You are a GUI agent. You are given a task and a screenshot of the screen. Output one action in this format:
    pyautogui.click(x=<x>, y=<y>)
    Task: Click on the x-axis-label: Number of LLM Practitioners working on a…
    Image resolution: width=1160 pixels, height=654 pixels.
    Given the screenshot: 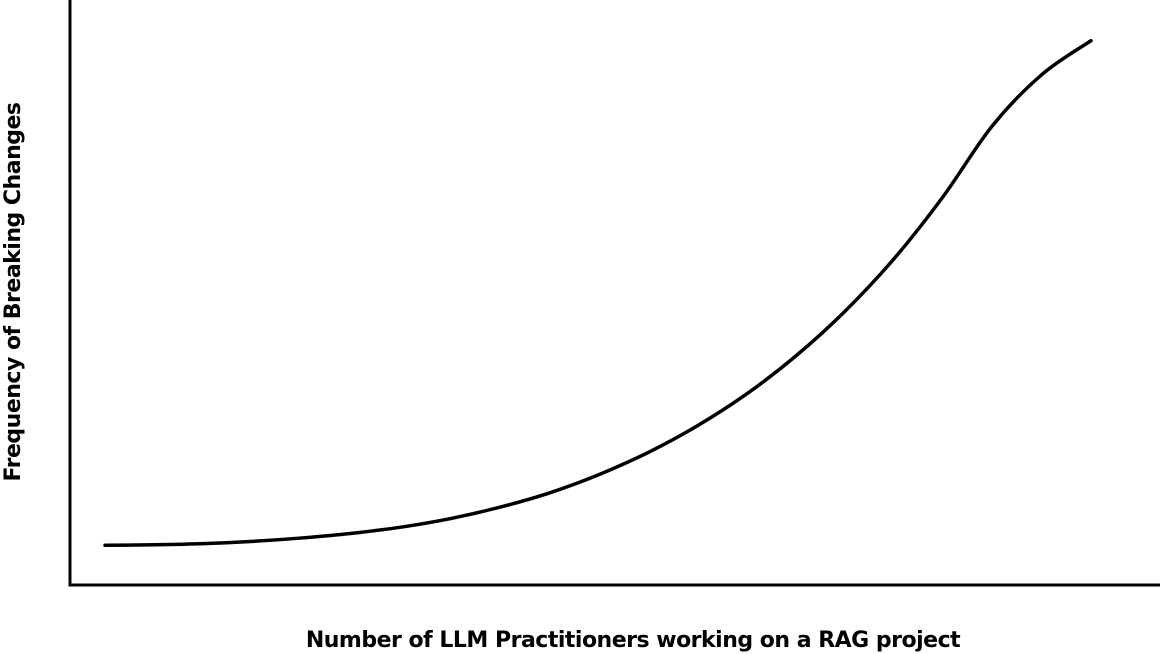 What is the action you would take?
    pyautogui.click(x=633, y=640)
    